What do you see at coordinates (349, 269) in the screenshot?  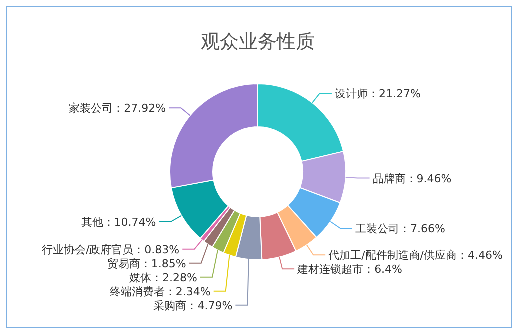 I see `slice-label: 建材连锁超市：6.4%` at bounding box center [349, 269].